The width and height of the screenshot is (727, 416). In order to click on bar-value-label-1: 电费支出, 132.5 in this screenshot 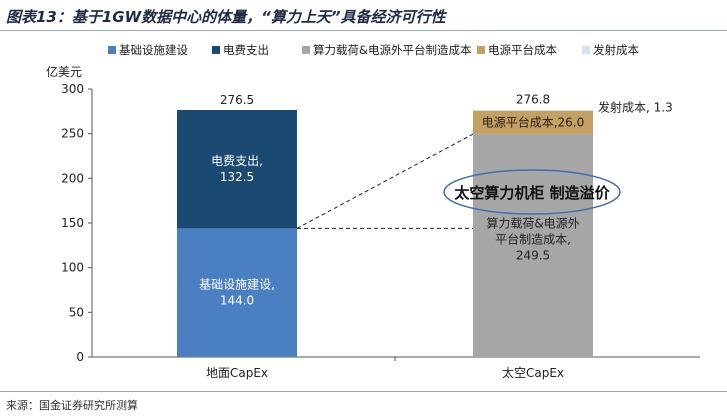, I will do `click(237, 169)`.